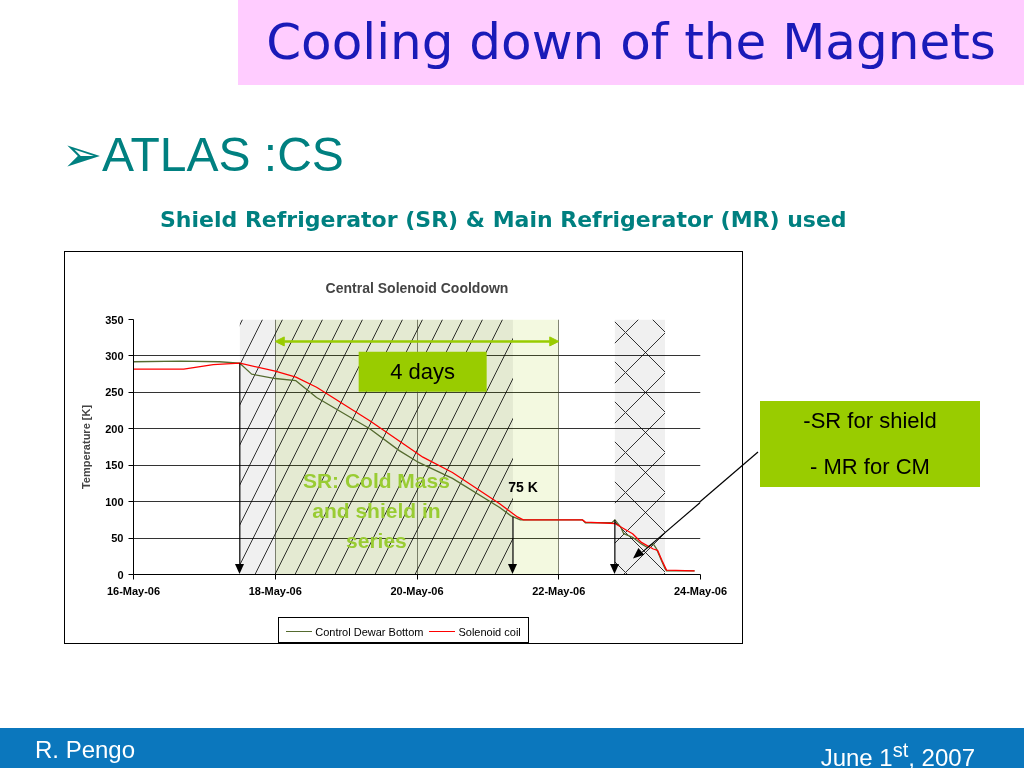 Image resolution: width=1024 pixels, height=768 pixels. I want to click on y-axis-title: Temperature [K], so click(86, 447).